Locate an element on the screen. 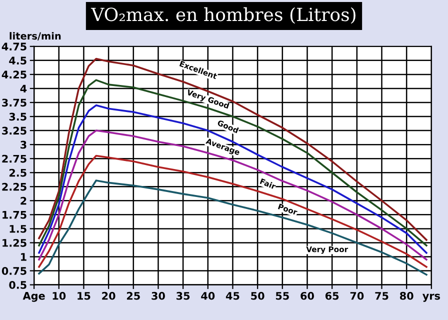 This screenshot has height=320, width=448. x-tick-label: 70 is located at coordinates (357, 296).